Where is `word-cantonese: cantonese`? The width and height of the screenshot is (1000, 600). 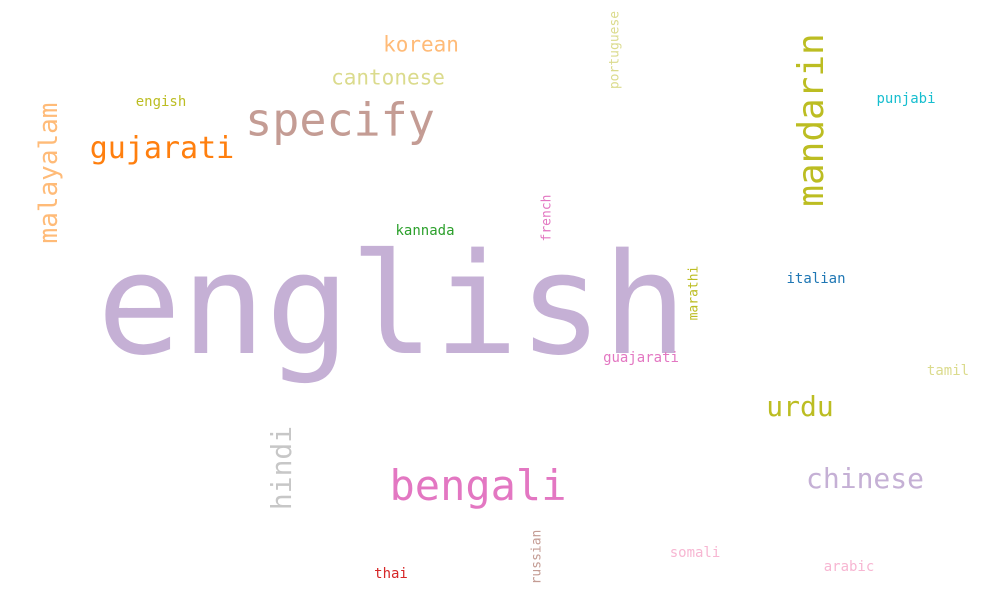 word-cantonese: cantonese is located at coordinates (388, 77).